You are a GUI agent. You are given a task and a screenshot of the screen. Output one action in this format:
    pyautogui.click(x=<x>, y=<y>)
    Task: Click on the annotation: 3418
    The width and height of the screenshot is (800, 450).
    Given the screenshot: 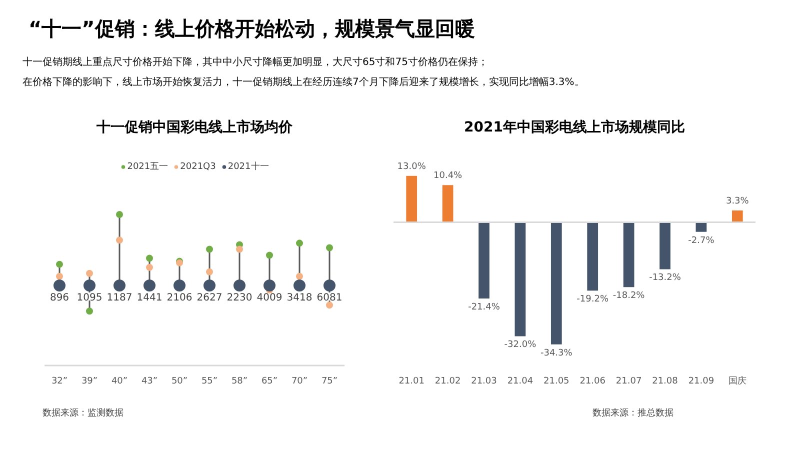 What is the action you would take?
    pyautogui.click(x=299, y=298)
    